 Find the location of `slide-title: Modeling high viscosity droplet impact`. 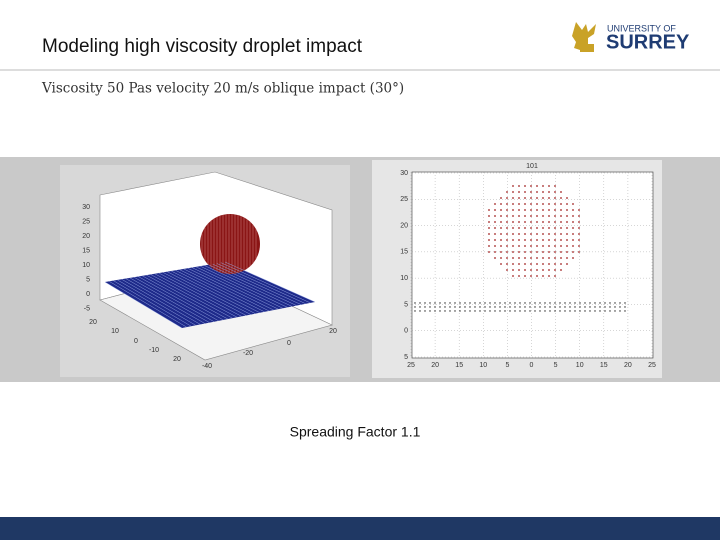

slide-title: Modeling high viscosity droplet impact is located at coordinates (202, 46).